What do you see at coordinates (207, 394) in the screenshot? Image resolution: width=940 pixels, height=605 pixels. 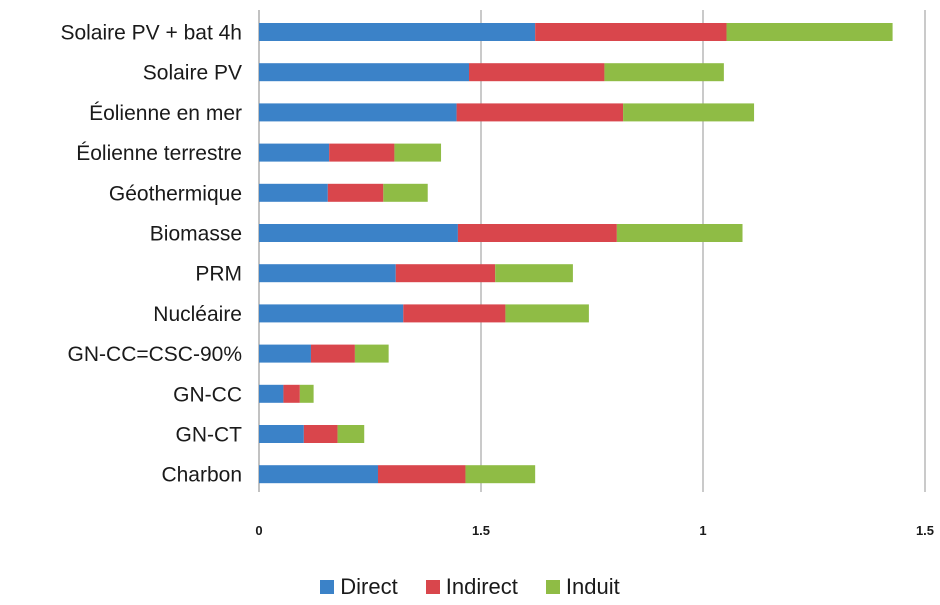 I see `category-label: GN-CC` at bounding box center [207, 394].